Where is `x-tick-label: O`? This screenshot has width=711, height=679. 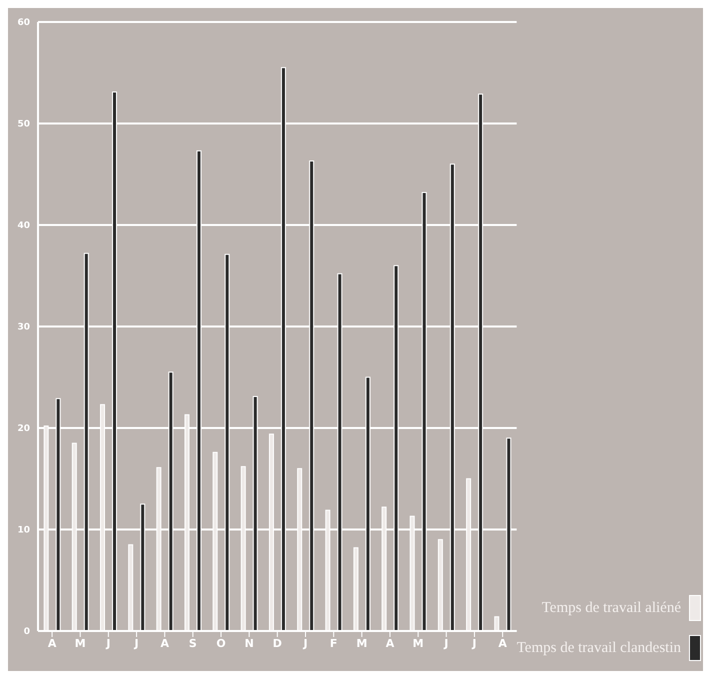 x-tick-label: O is located at coordinates (221, 643).